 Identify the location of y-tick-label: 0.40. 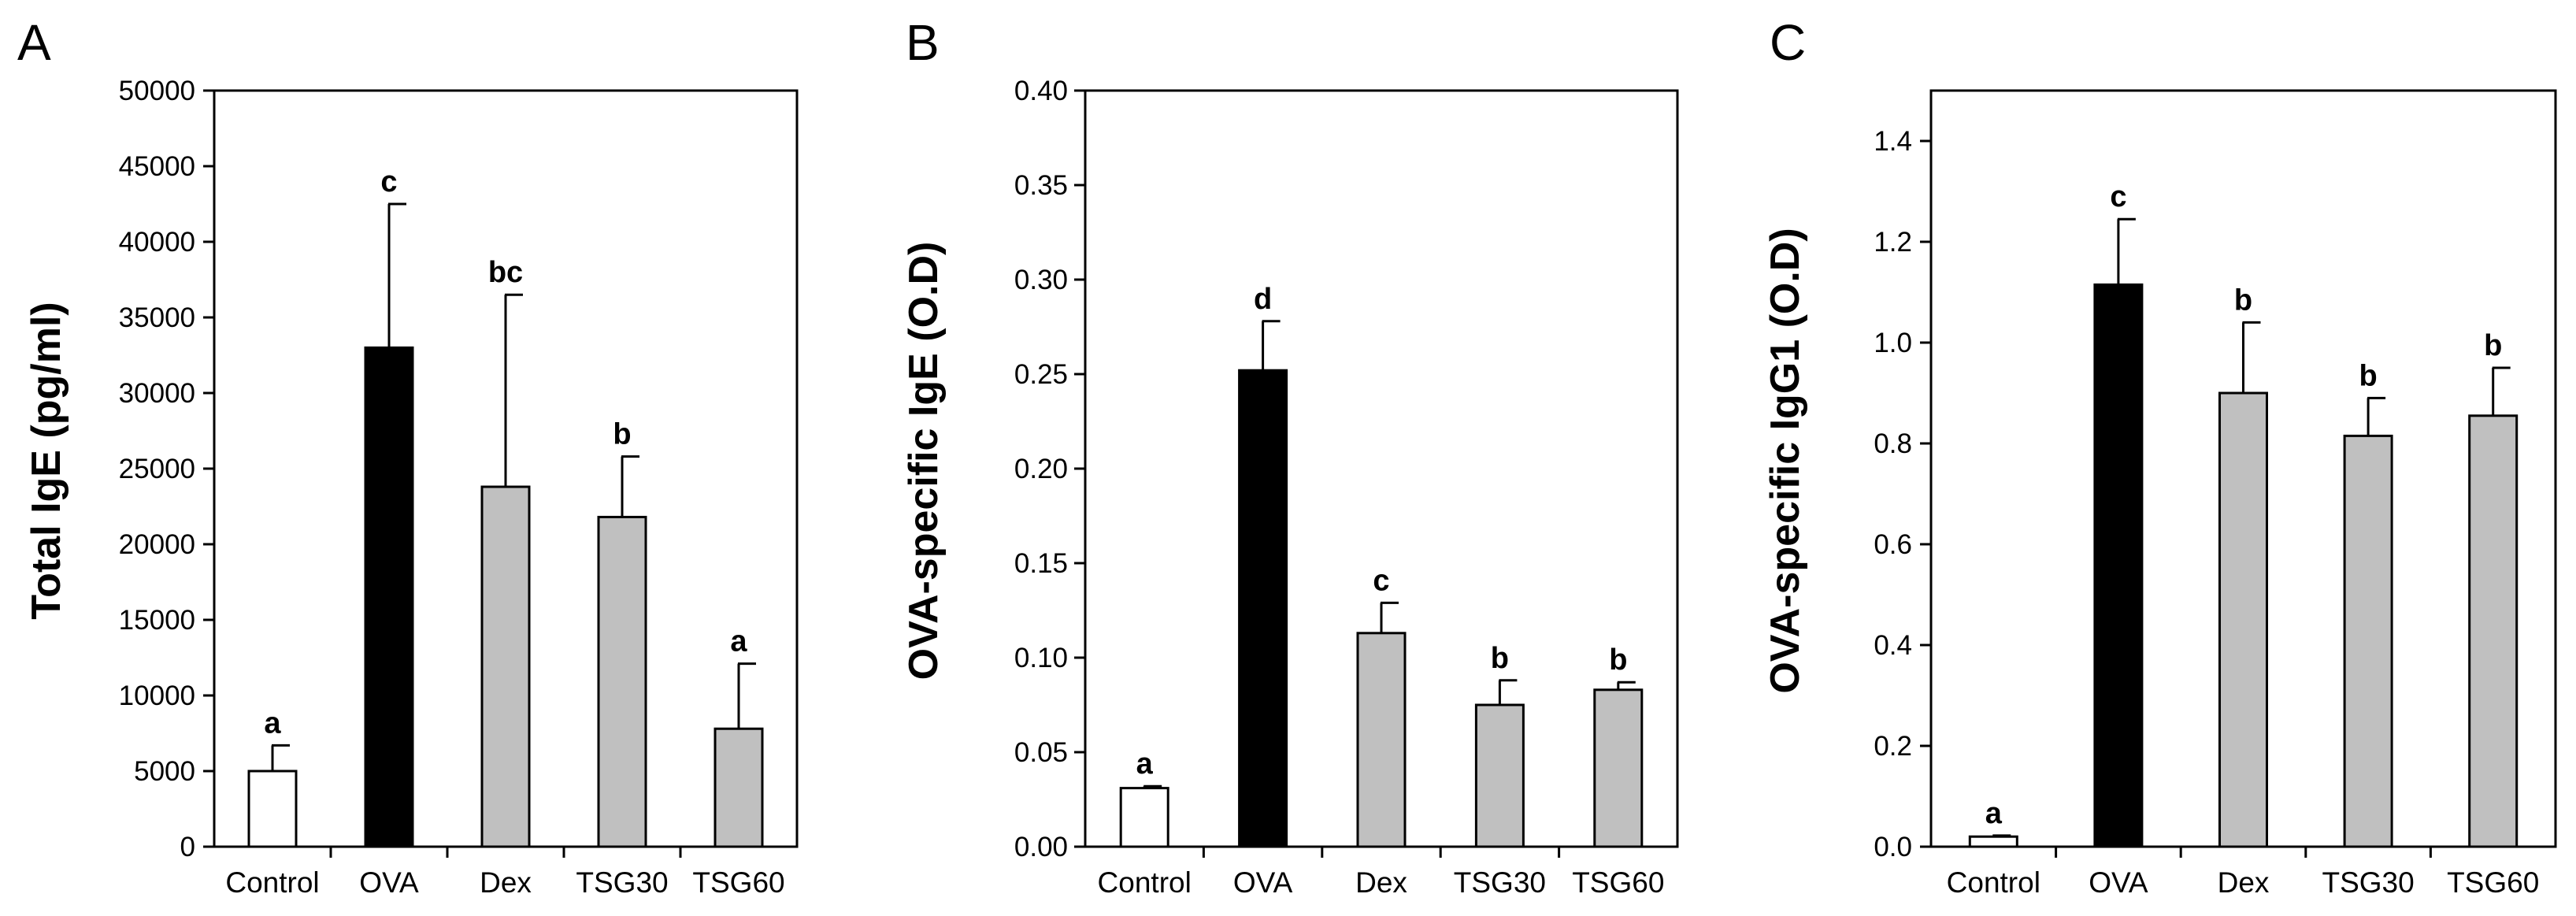
(1041, 91).